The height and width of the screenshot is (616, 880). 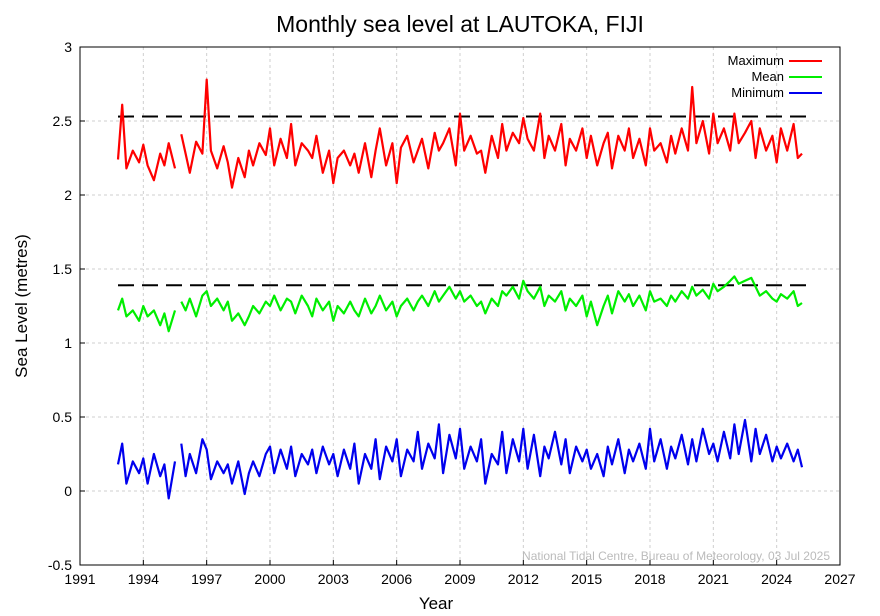 I want to click on y-axis-label: Sea Level (metres), so click(x=21, y=306).